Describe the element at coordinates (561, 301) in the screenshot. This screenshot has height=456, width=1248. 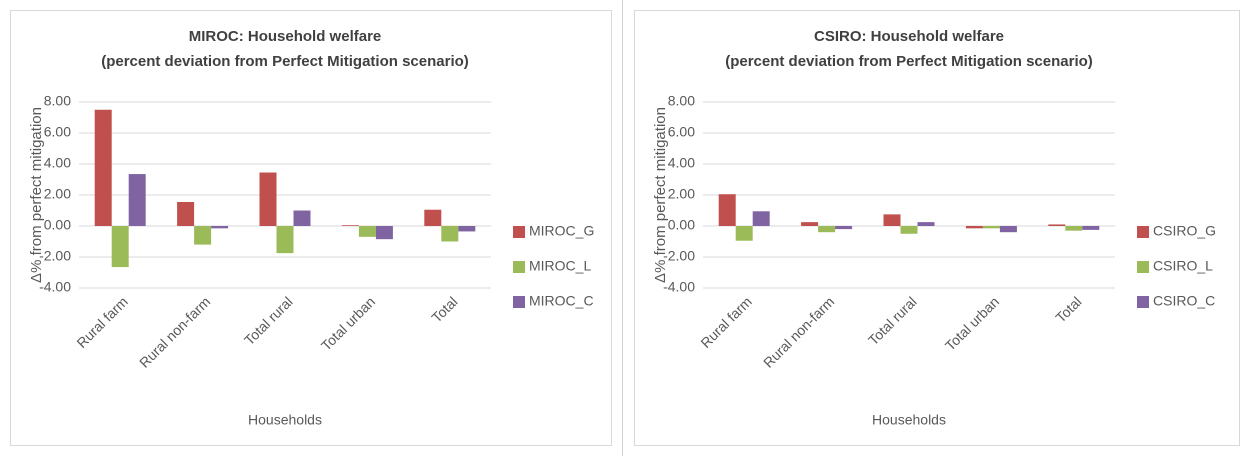
I see `legend-label: MIROC_C` at that location.